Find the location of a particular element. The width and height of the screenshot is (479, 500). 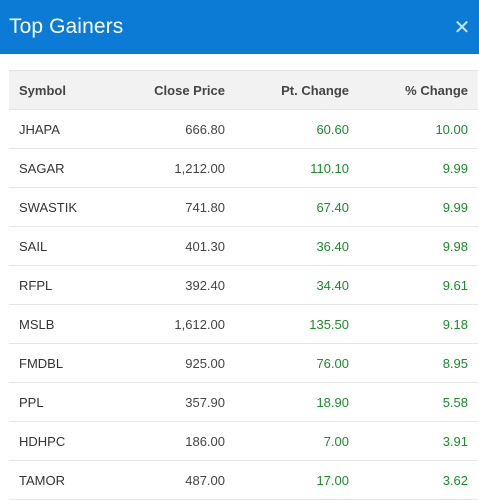

table-row: PPL 357.90 18.90 5.58 is located at coordinates (243, 402).